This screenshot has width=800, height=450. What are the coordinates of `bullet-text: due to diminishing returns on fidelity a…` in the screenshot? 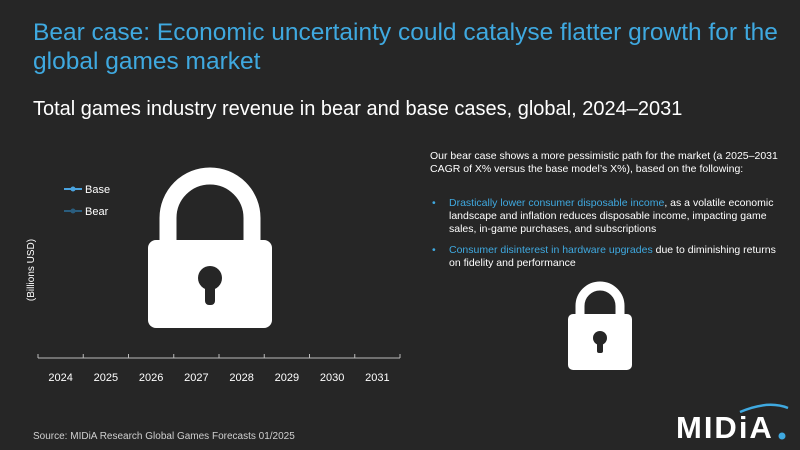 It's located at (612, 256).